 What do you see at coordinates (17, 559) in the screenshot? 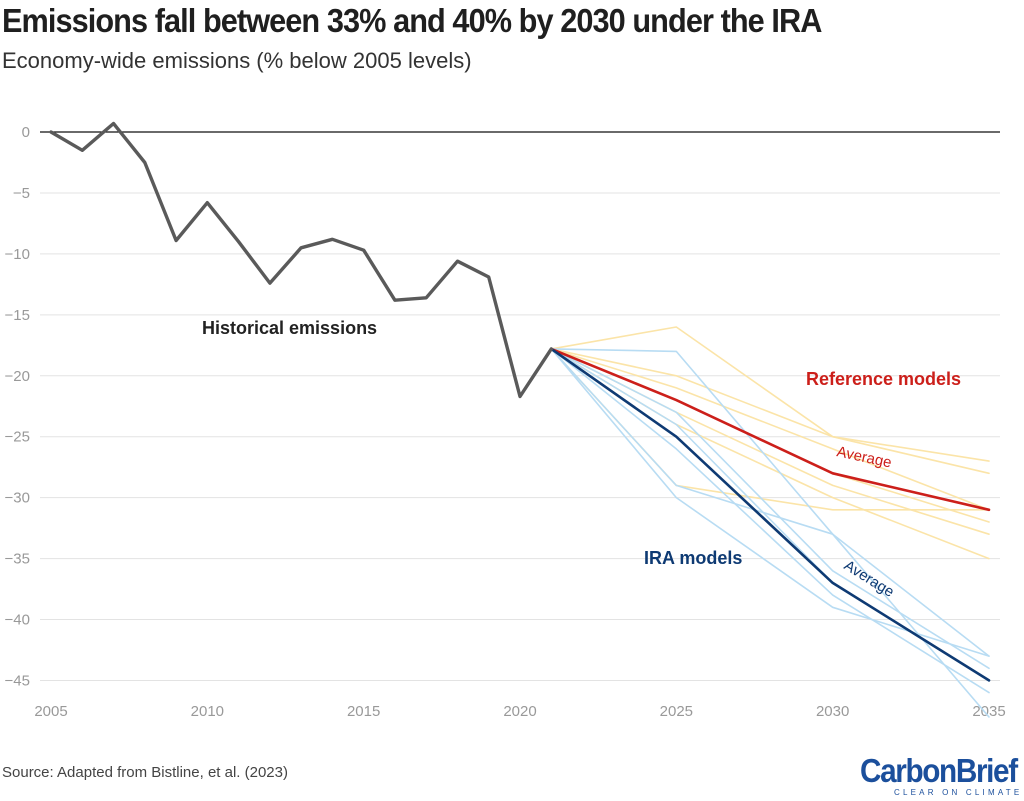
I see `y-tick-label: −35` at bounding box center [17, 559].